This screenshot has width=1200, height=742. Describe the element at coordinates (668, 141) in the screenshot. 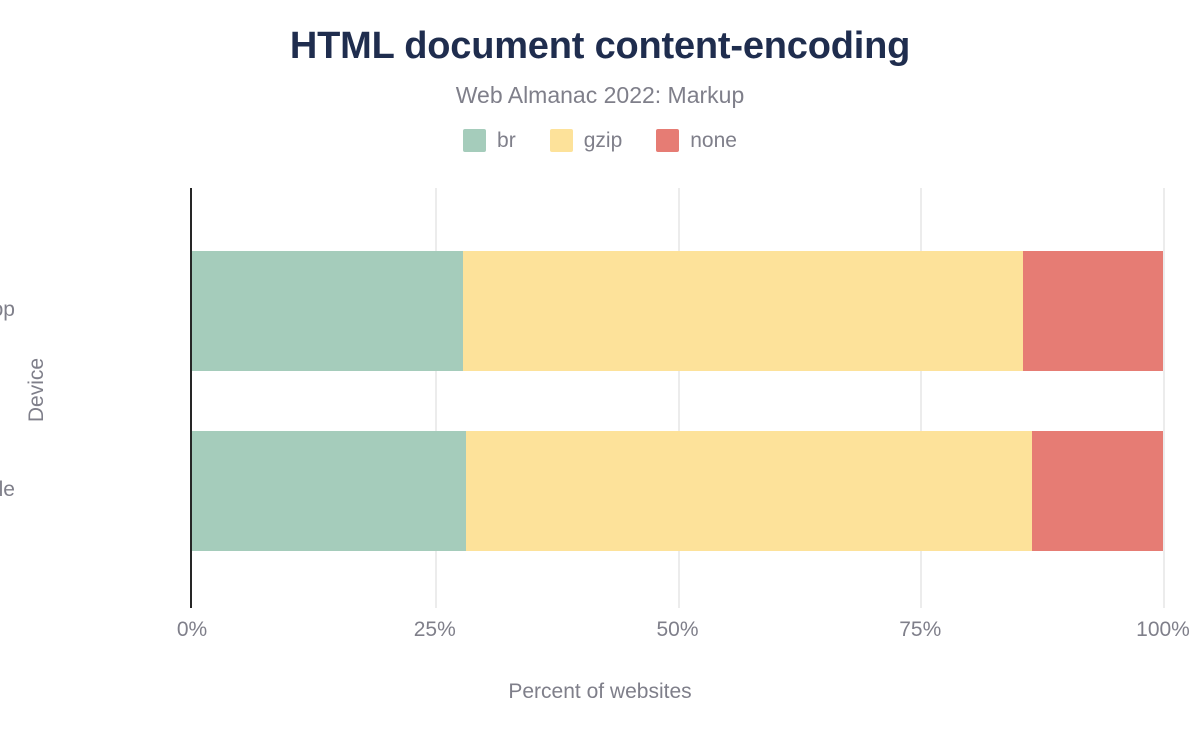

I see `legend-swatch-none` at that location.